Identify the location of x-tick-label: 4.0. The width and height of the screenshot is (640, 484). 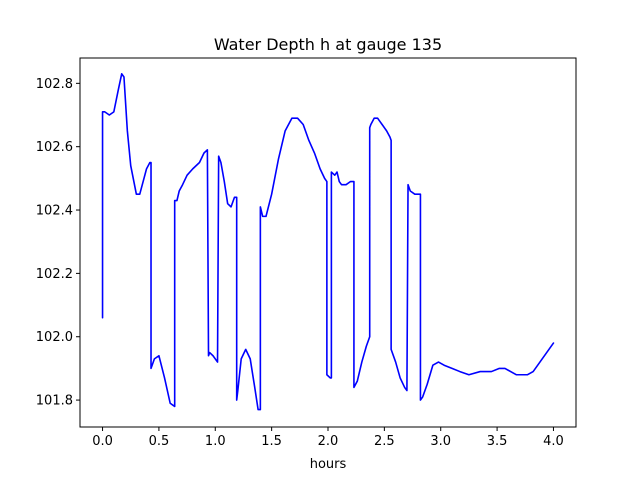
(553, 441).